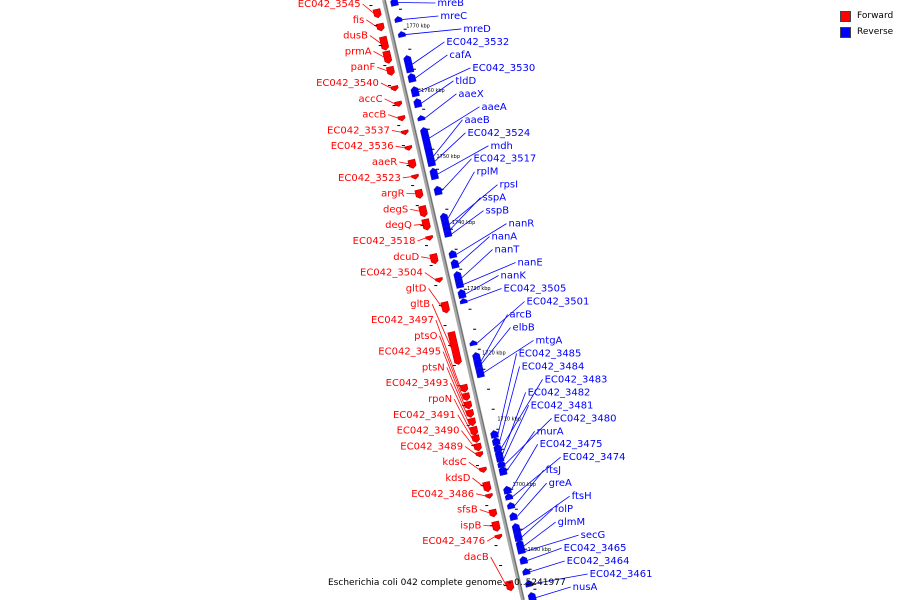  What do you see at coordinates (521, 314) in the screenshot?
I see `gene-label-arcb: arcB` at bounding box center [521, 314].